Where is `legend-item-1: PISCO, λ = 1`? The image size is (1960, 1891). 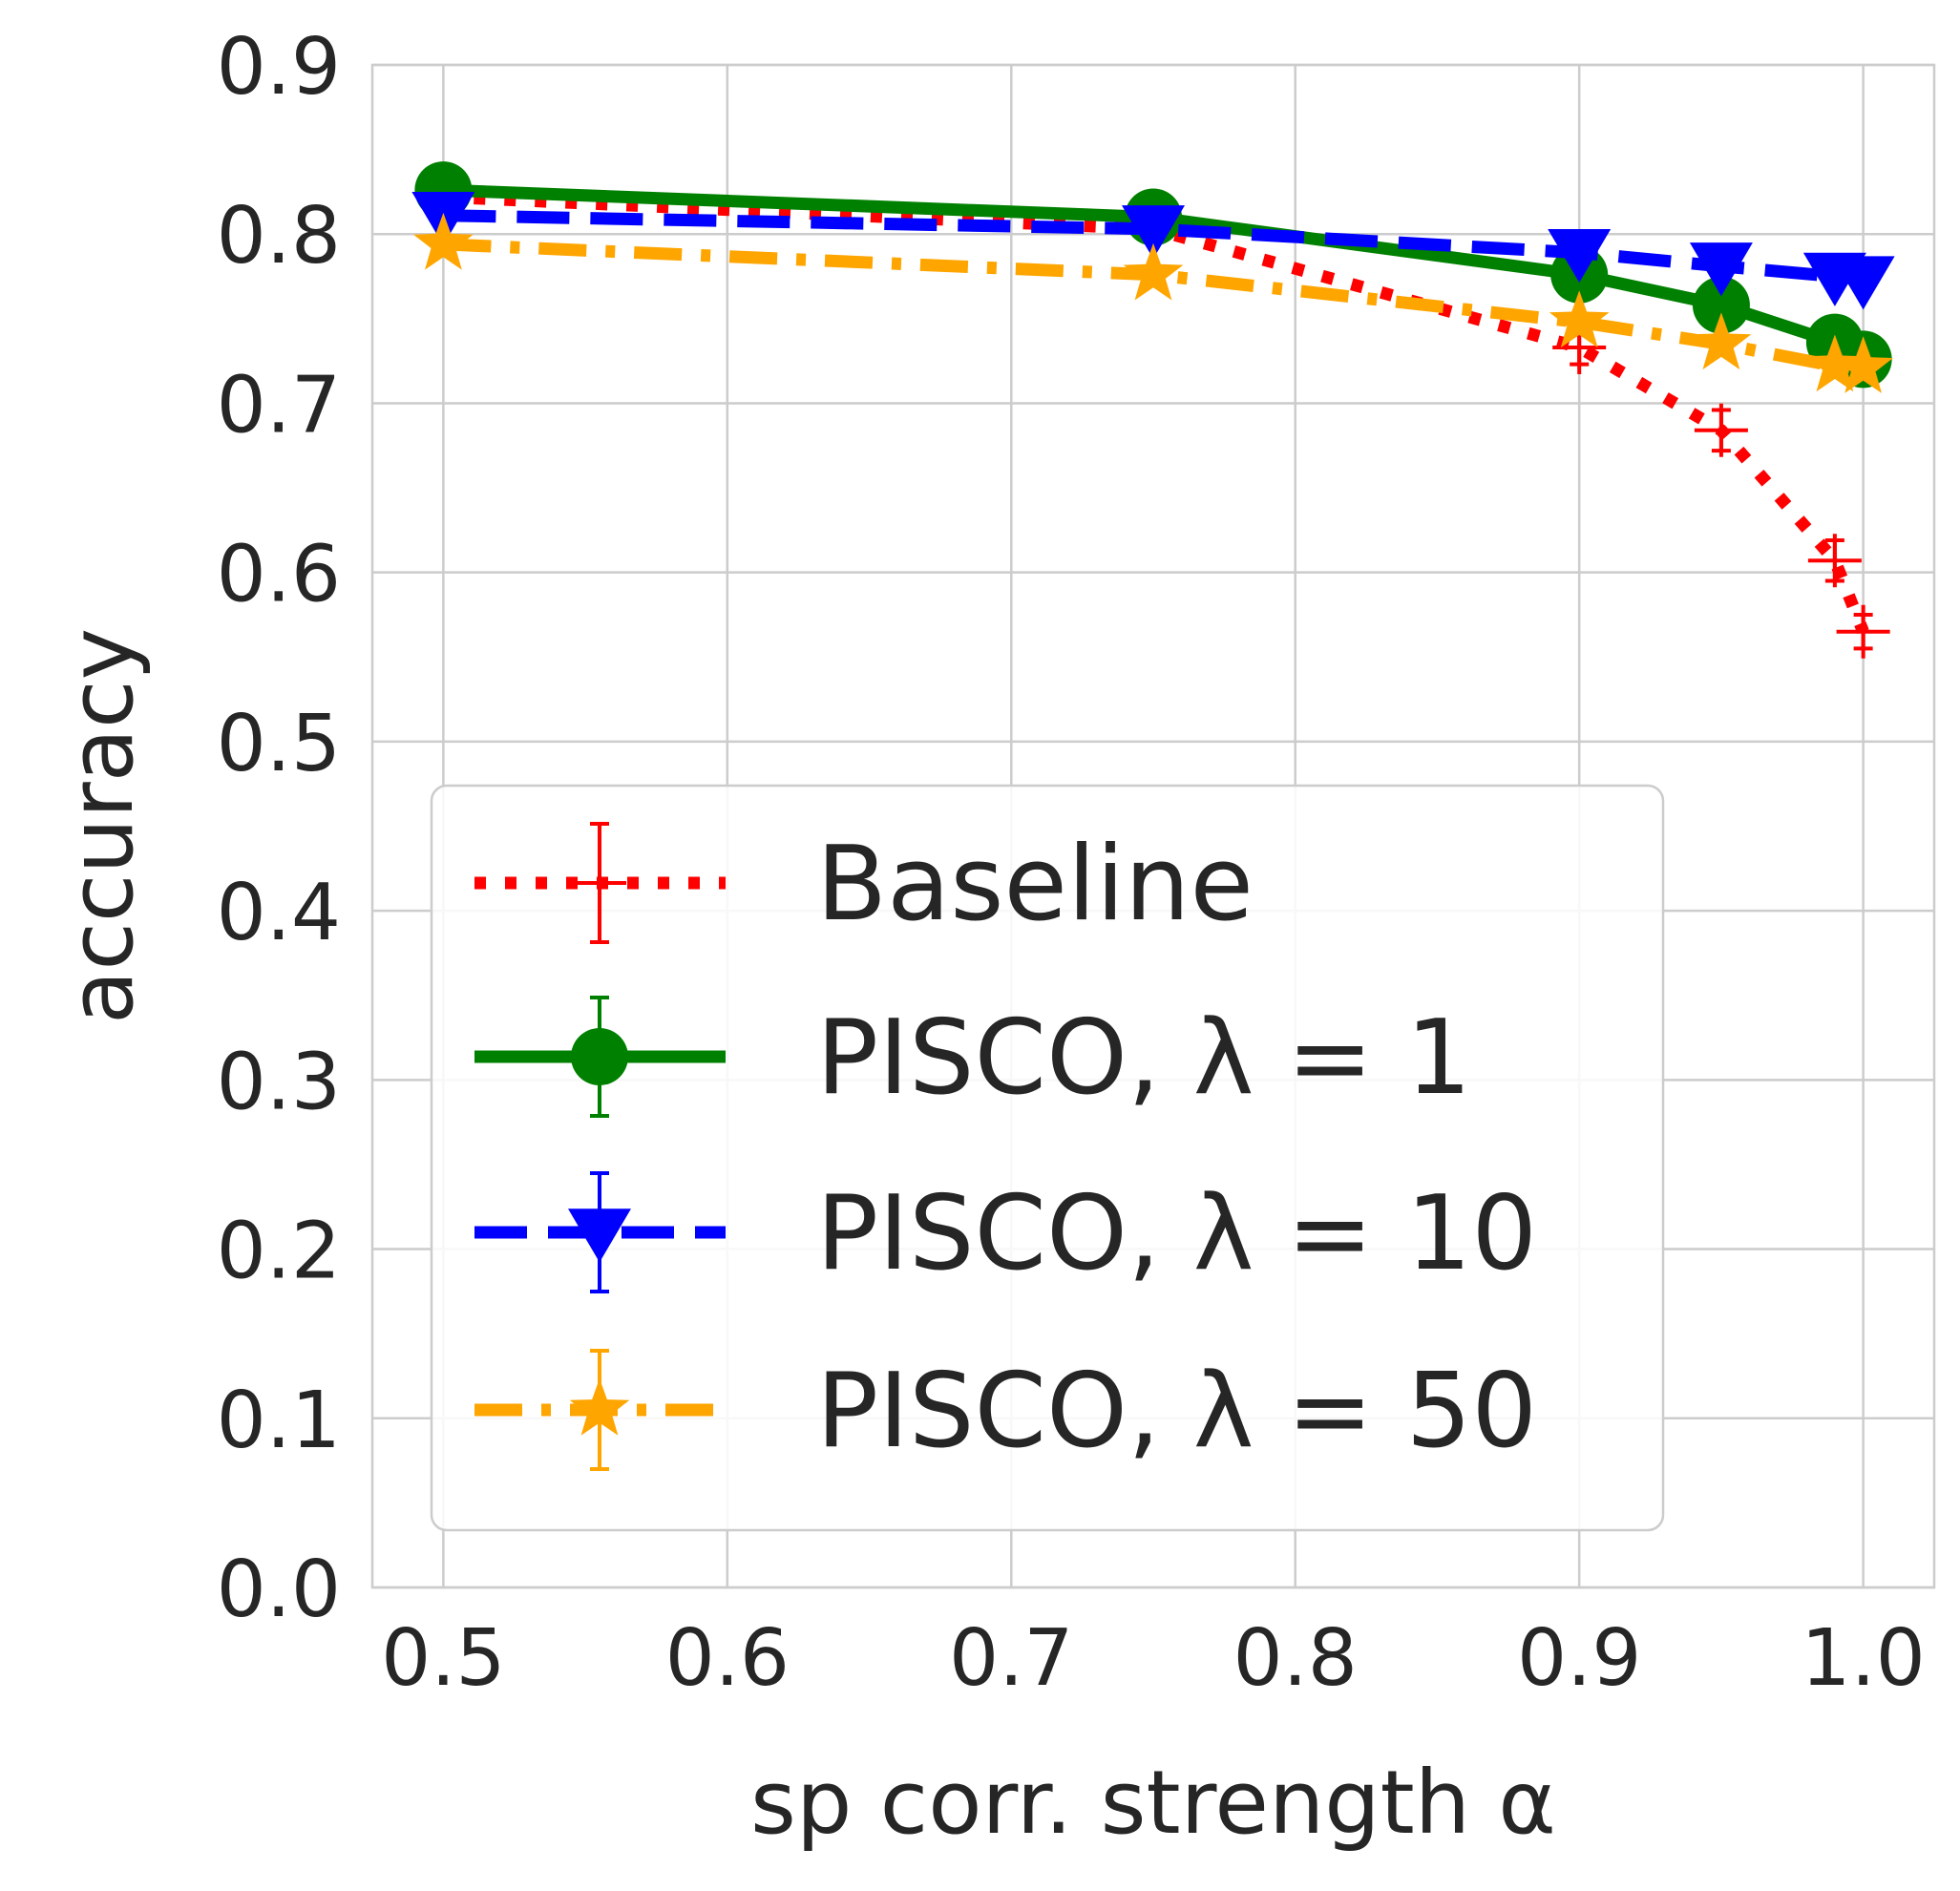 legend-item-1: PISCO, λ = 1 is located at coordinates (972, 1057).